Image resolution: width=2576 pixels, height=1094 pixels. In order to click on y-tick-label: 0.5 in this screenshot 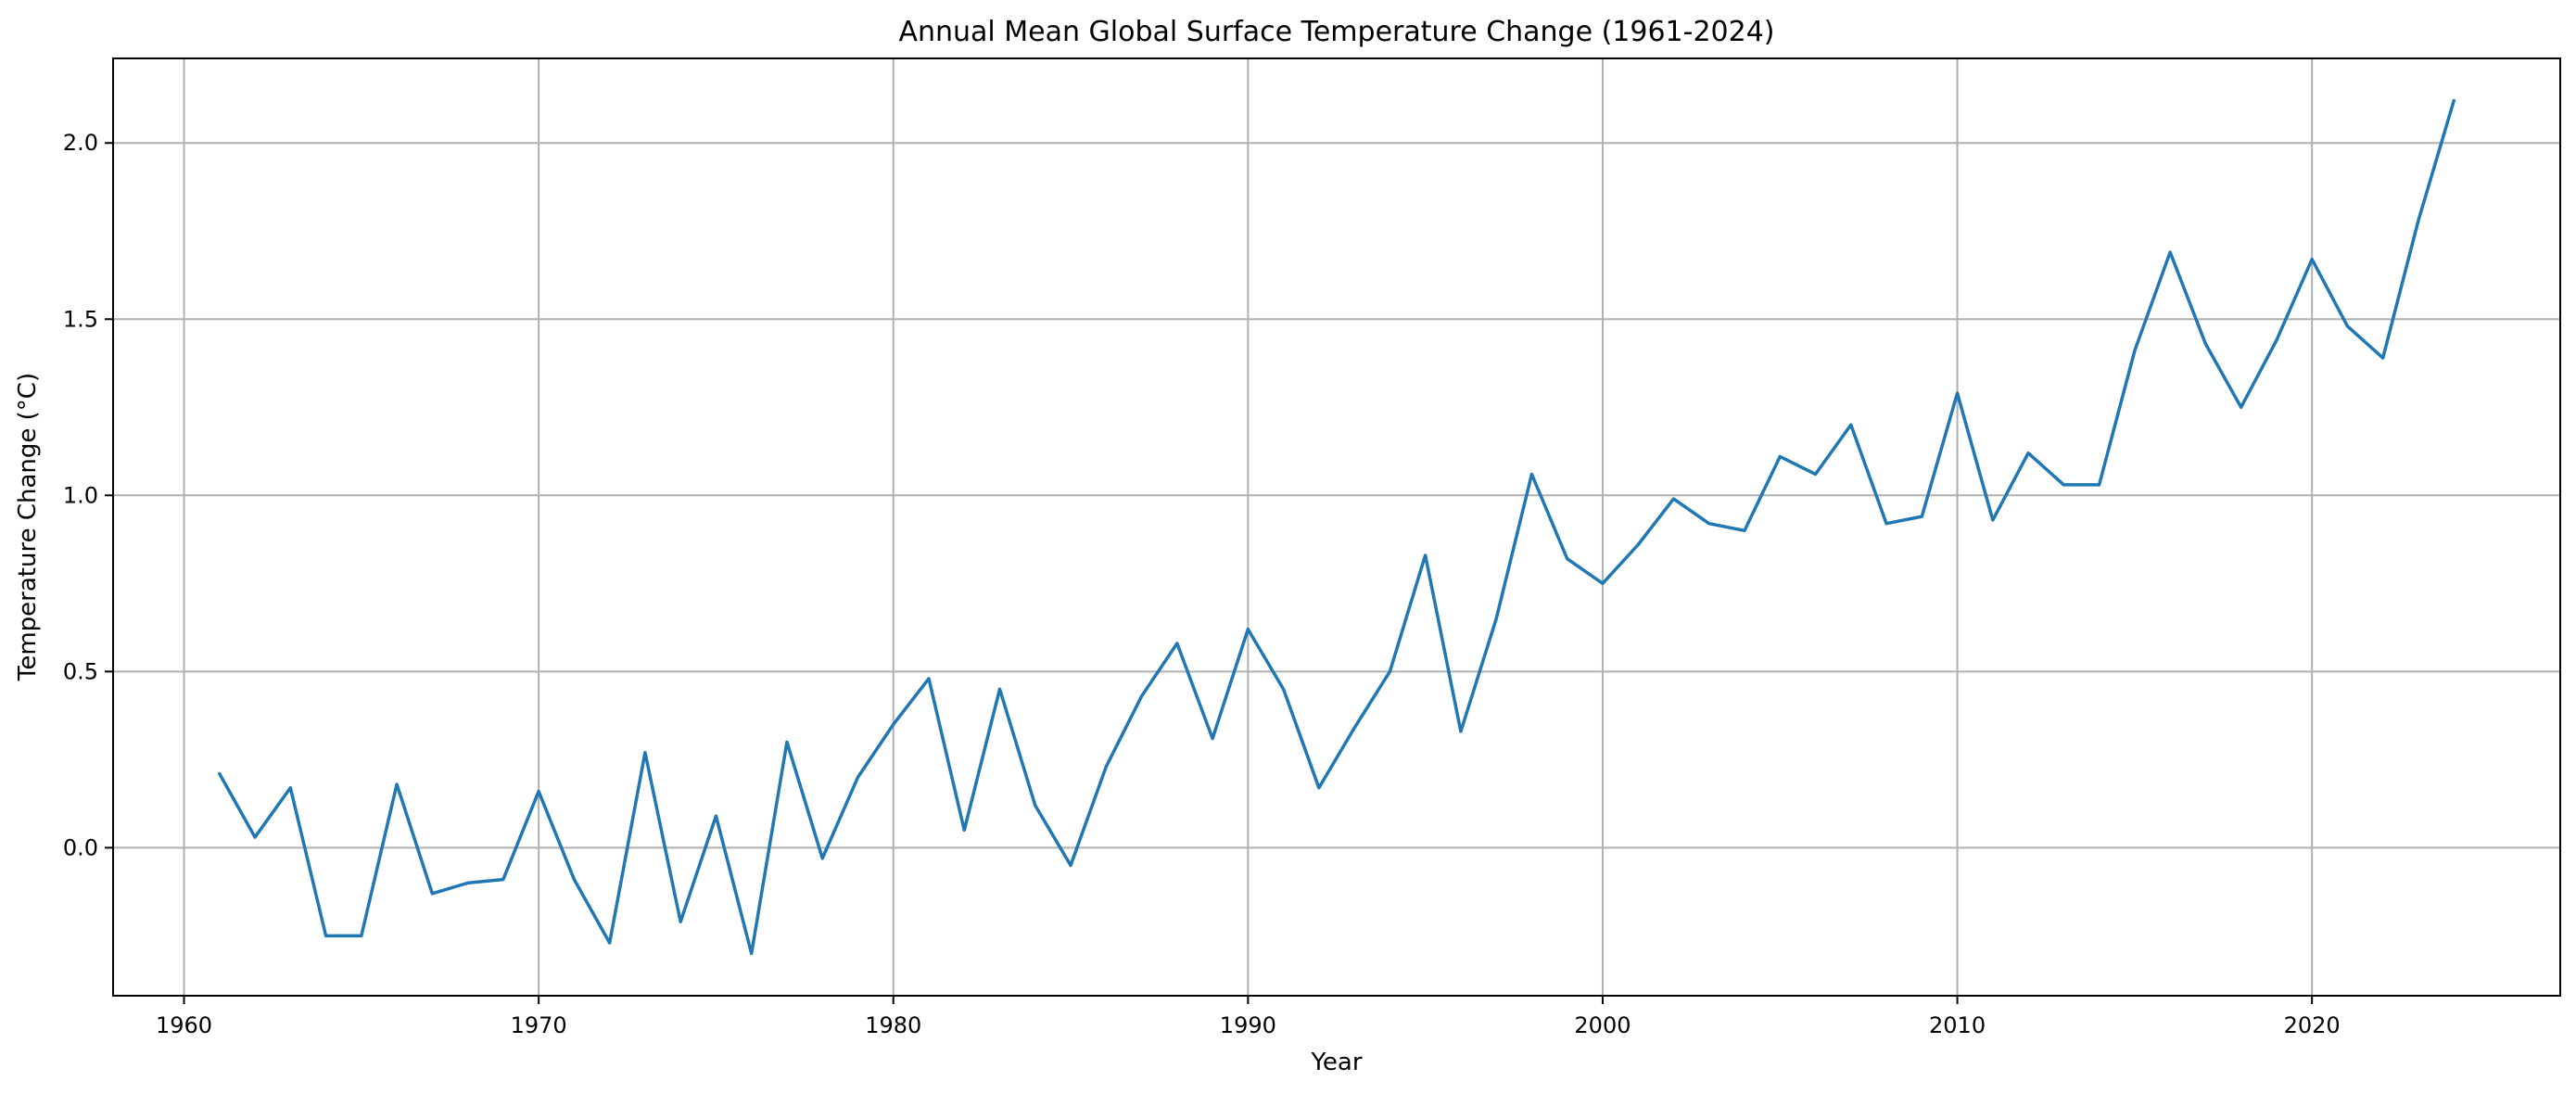, I will do `click(80, 671)`.